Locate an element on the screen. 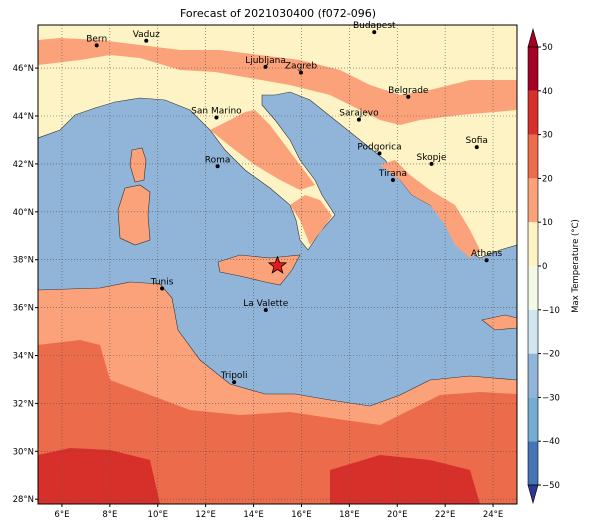 This screenshot has width=592, height=529. city-label: La Valette is located at coordinates (265, 304).